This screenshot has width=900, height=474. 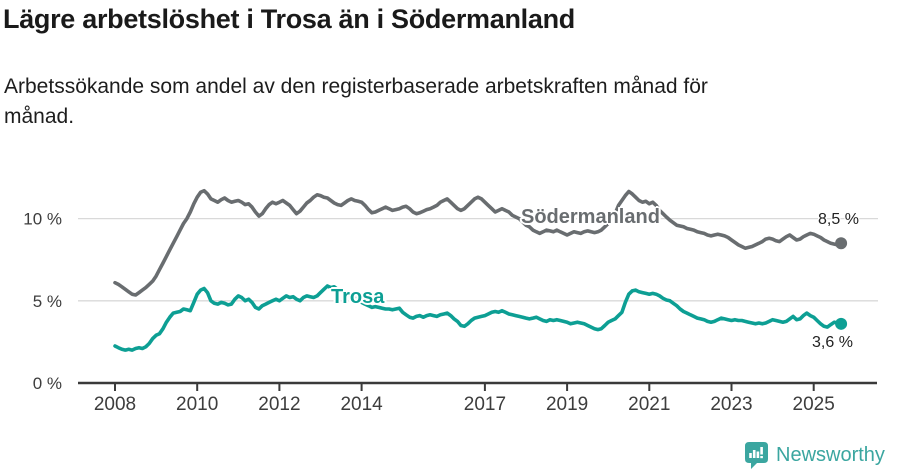 I want to click on x-tick-label: 2021, so click(x=649, y=404).